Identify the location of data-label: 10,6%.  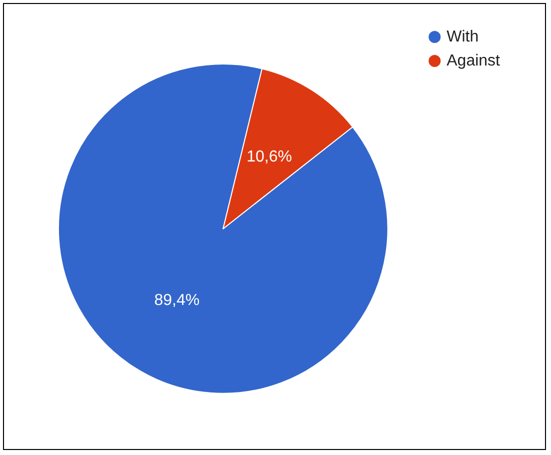
(269, 157).